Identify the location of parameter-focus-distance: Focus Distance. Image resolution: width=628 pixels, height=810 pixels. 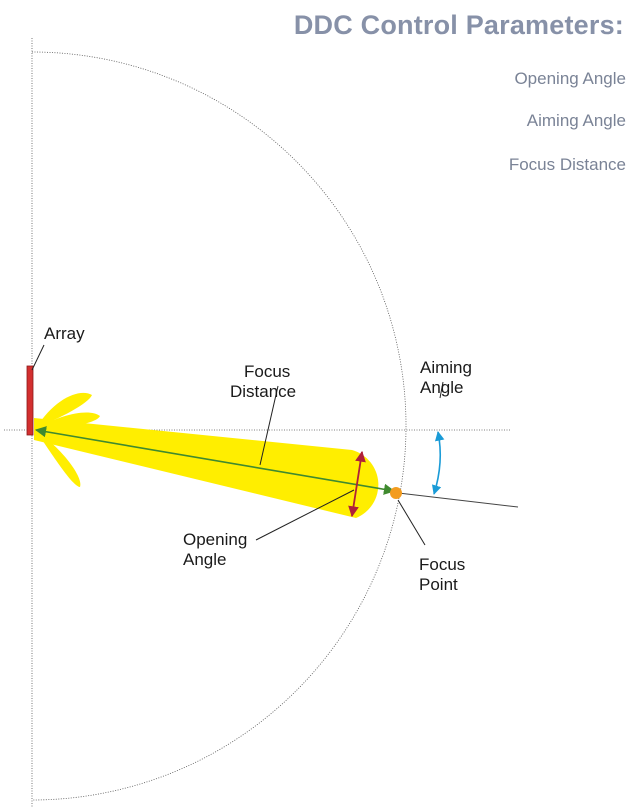
(567, 164).